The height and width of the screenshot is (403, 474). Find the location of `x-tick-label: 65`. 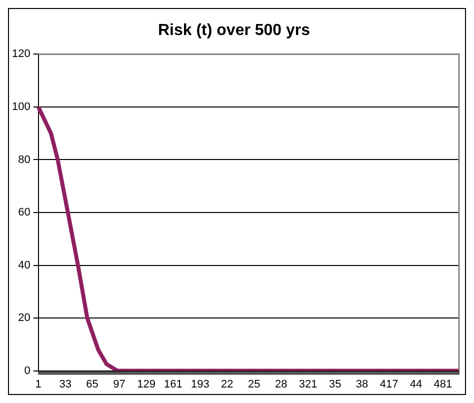

x-tick-label: 65 is located at coordinates (92, 384).